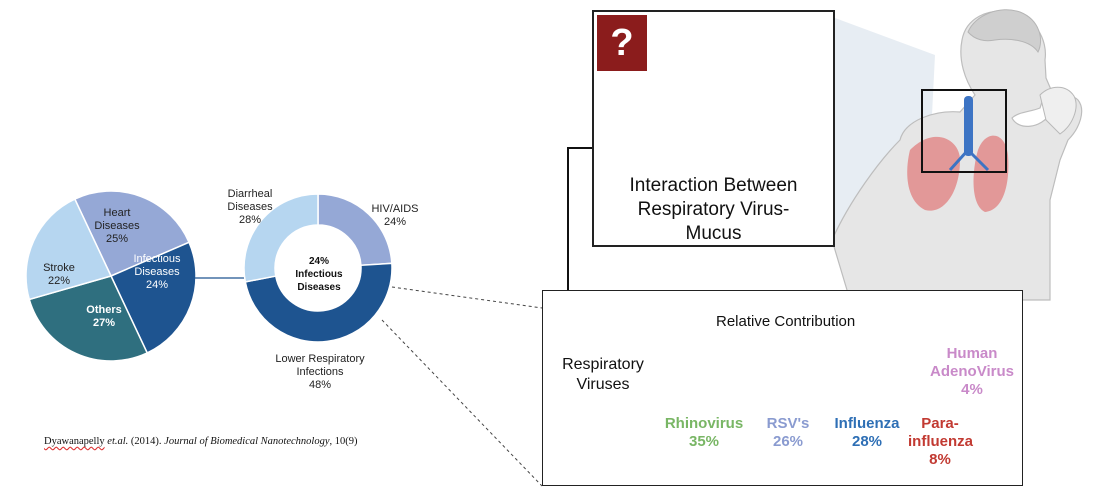  What do you see at coordinates (968, 126) in the screenshot?
I see `trachea` at bounding box center [968, 126].